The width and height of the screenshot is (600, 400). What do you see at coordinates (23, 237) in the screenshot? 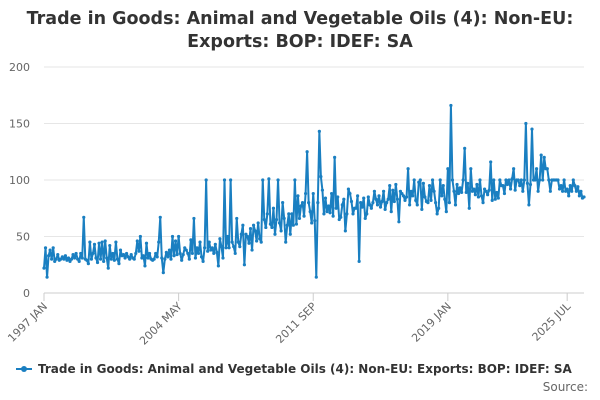
I see `y-tick-label: 50` at bounding box center [23, 237].